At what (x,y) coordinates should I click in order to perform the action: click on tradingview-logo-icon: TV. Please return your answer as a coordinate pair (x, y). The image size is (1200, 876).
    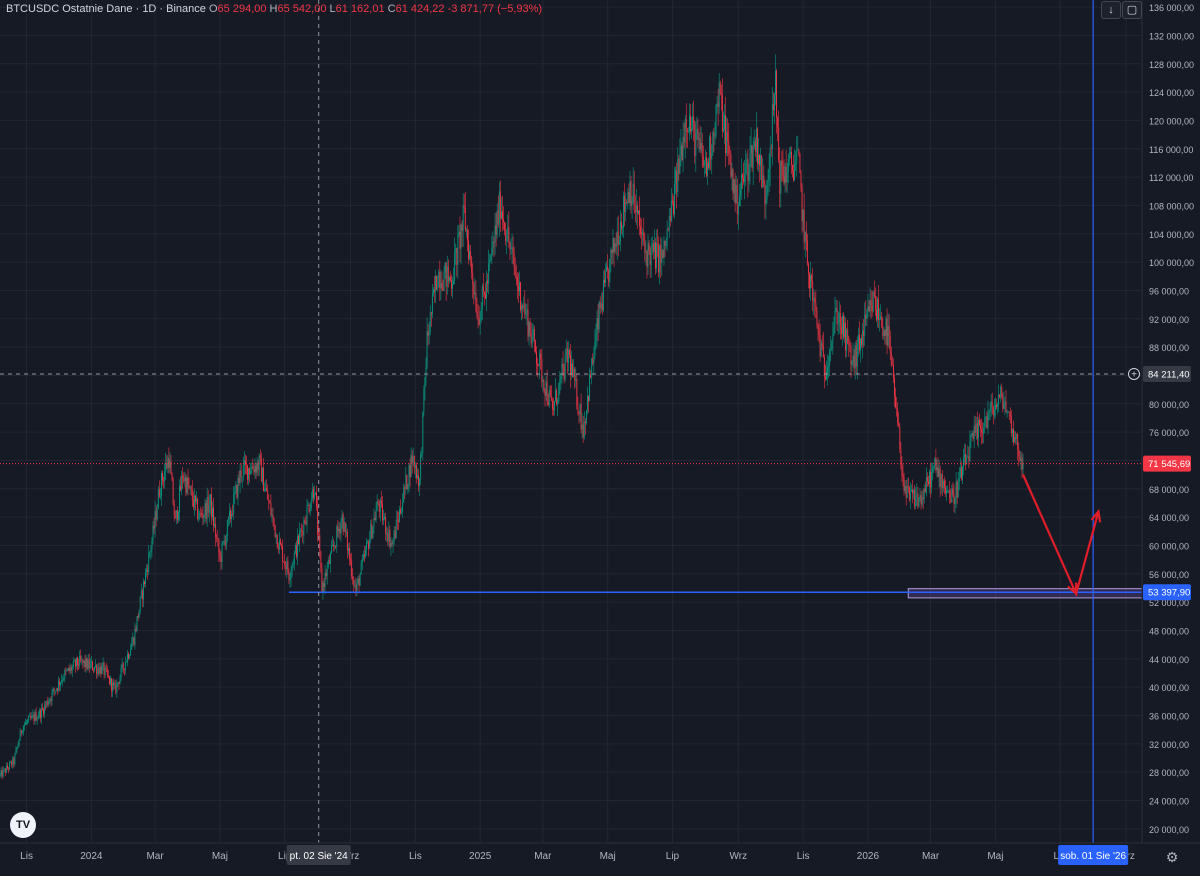
    Looking at the image, I should click on (23, 825).